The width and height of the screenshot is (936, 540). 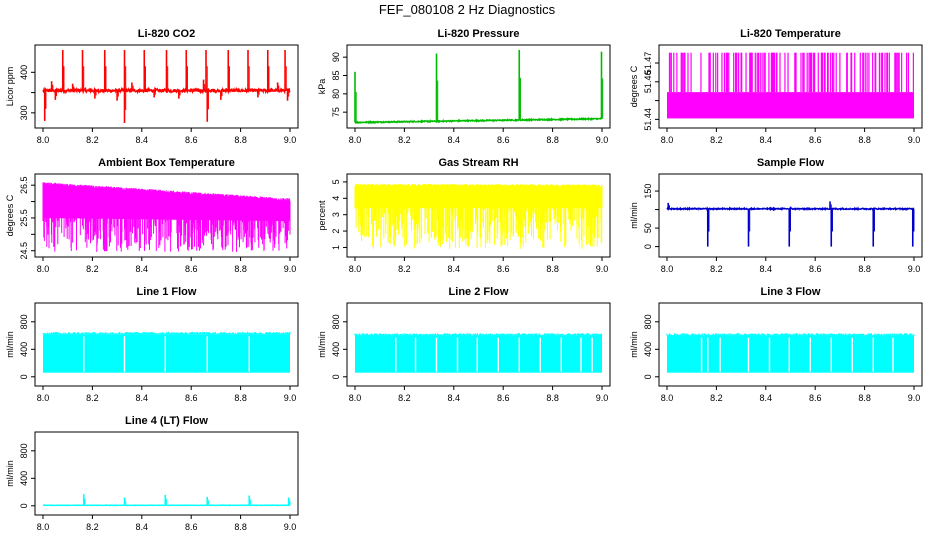 What do you see at coordinates (648, 82) in the screenshot?
I see `y-tick-label: 51.46` at bounding box center [648, 82].